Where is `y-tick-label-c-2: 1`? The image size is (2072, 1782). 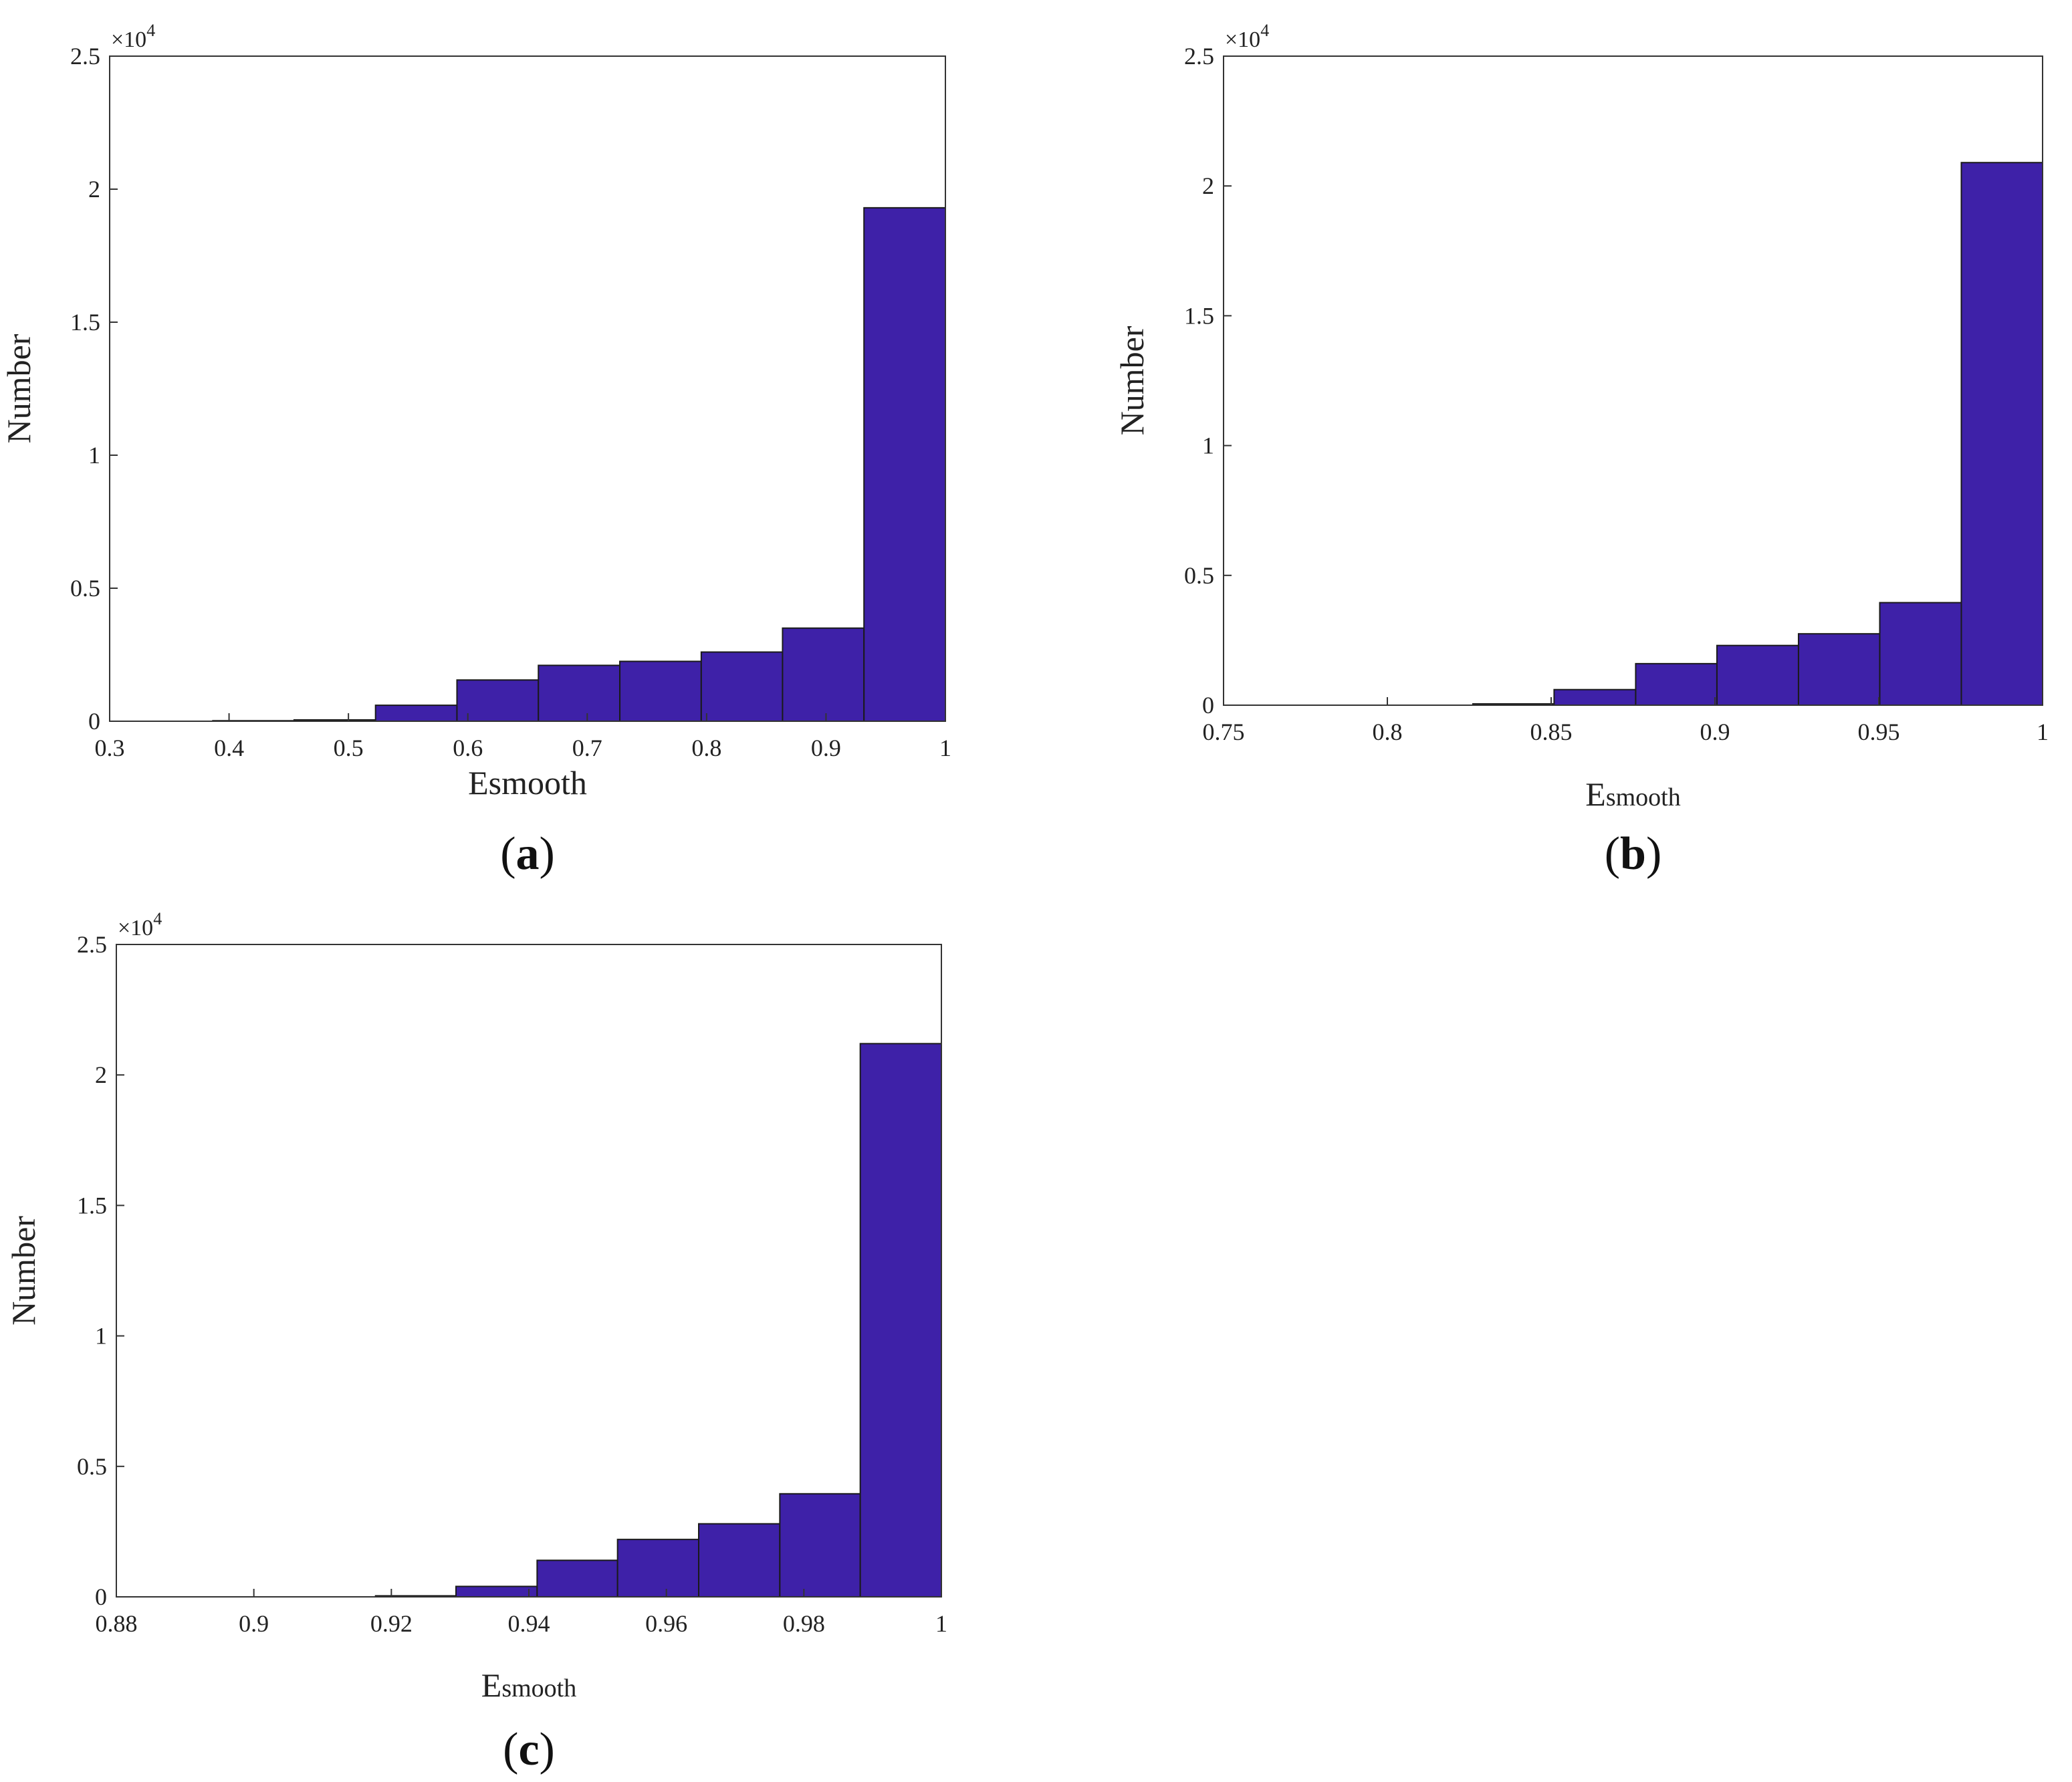 y-tick-label-c-2: 1 is located at coordinates (101, 1336).